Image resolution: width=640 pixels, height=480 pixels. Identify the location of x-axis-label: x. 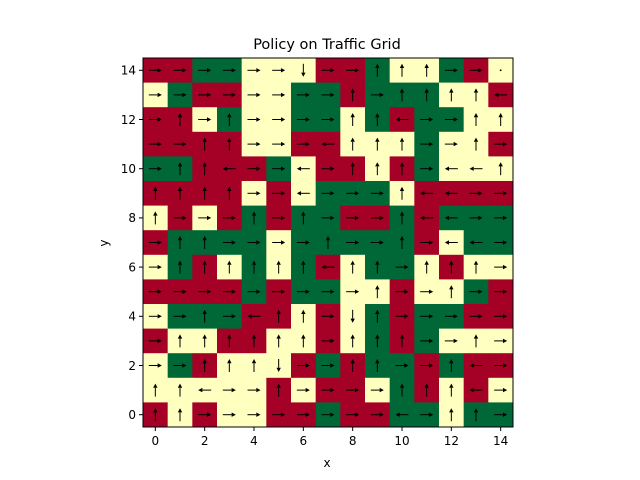
(326, 463).